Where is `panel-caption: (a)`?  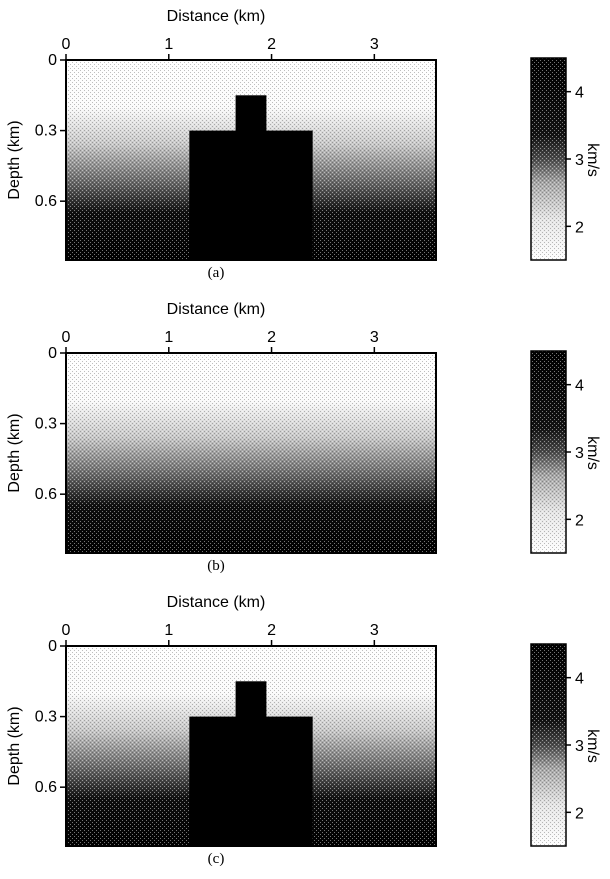 panel-caption: (a) is located at coordinates (216, 273).